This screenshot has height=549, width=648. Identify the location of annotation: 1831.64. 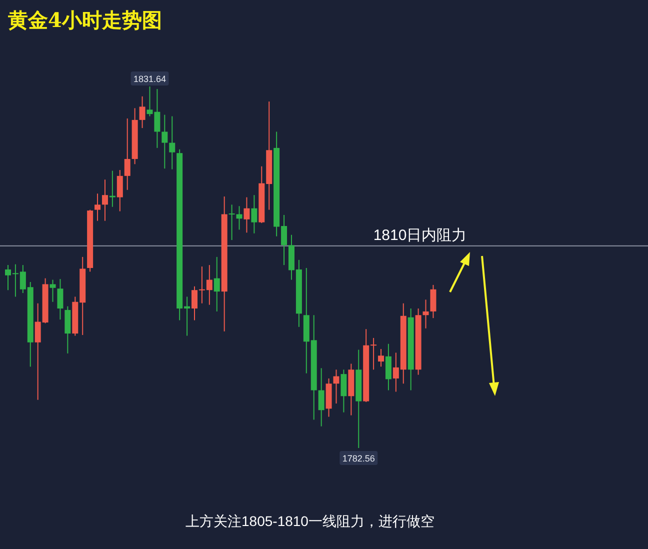
(149, 79).